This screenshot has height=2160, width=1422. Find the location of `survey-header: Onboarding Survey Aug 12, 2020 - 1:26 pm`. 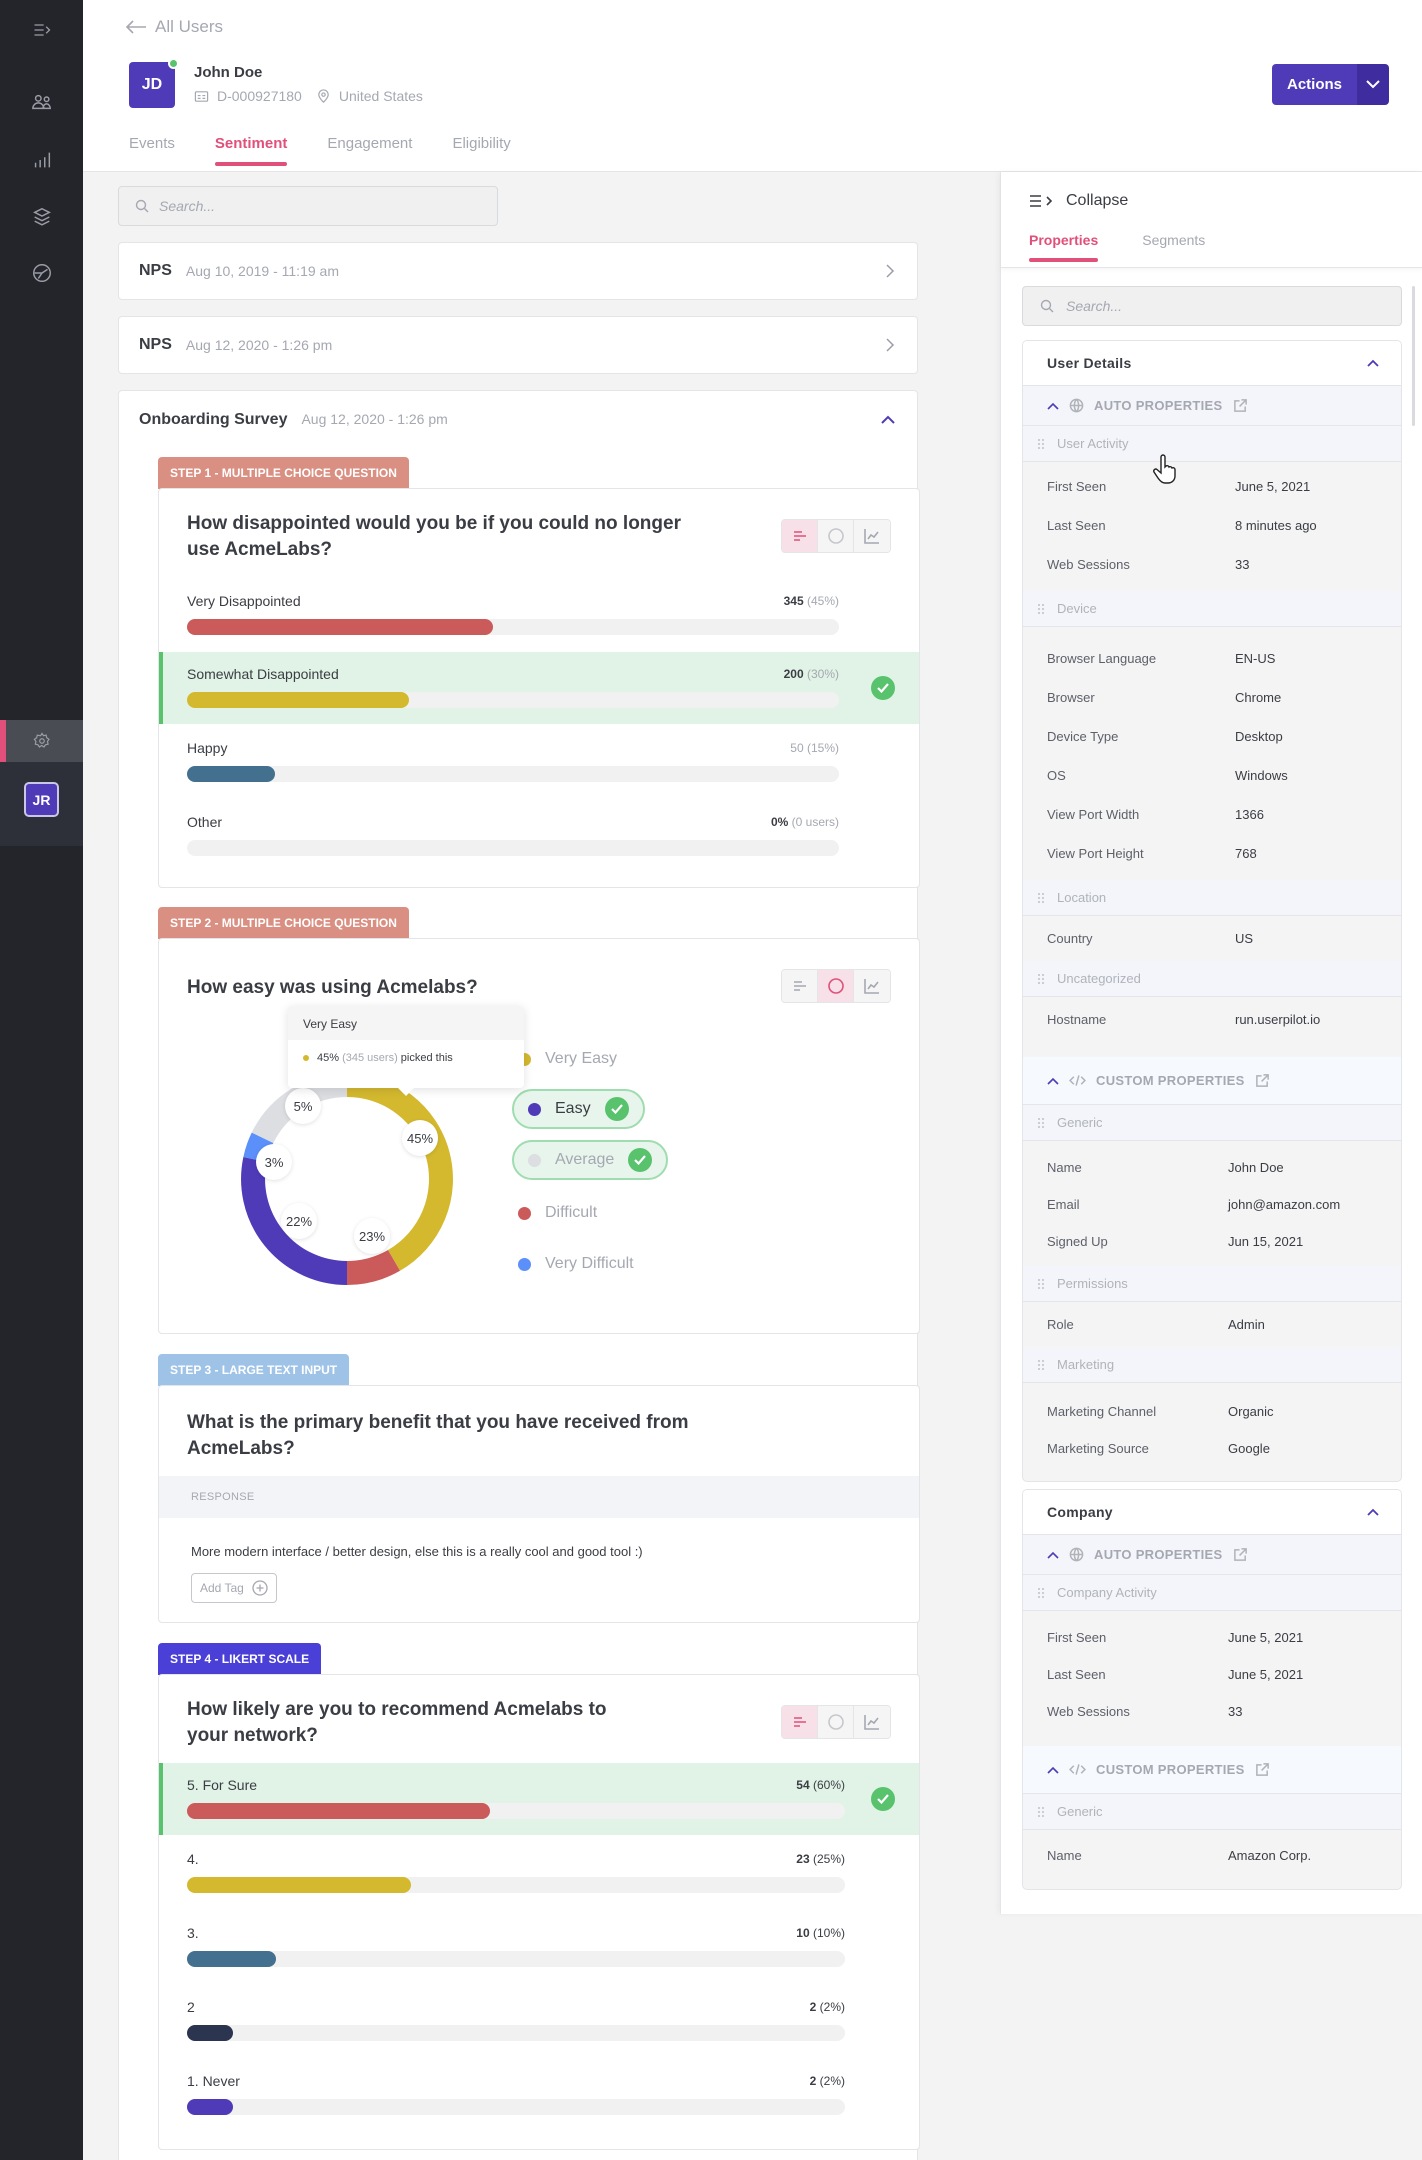

survey-header: Onboarding Survey Aug 12, 2020 - 1:26 pm is located at coordinates (293, 420).